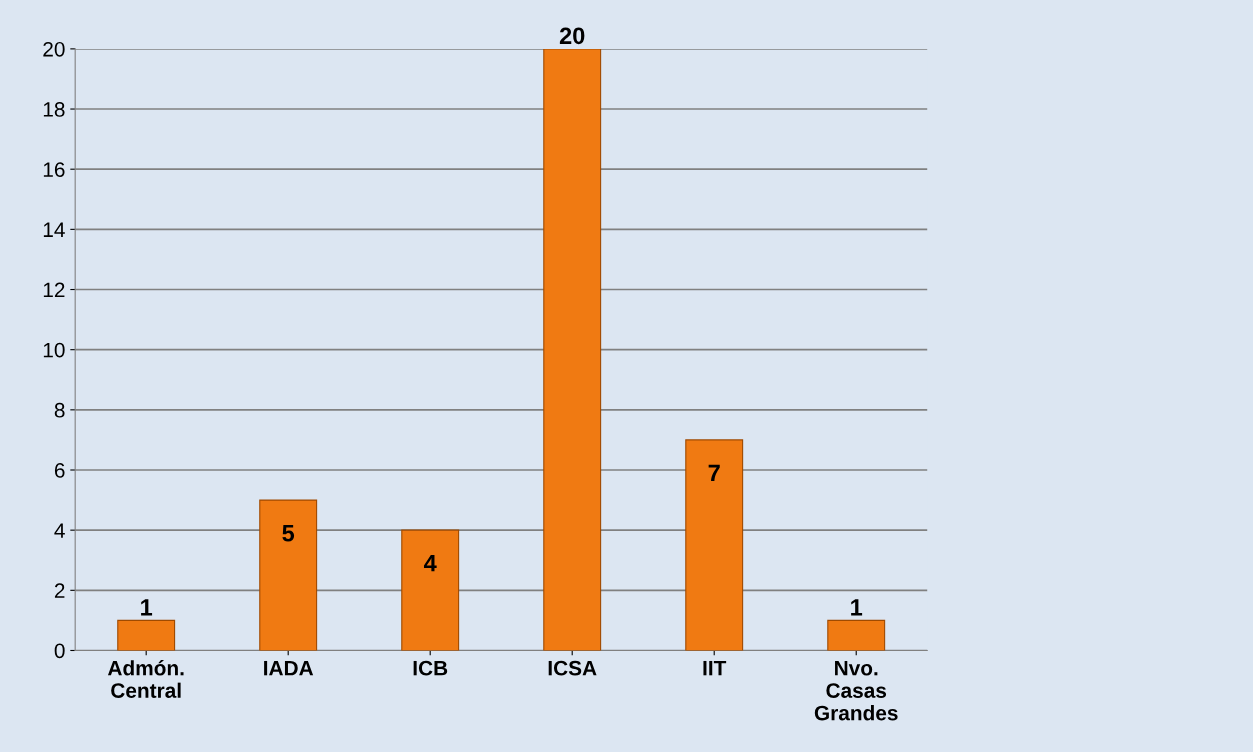  Describe the element at coordinates (54, 229) in the screenshot. I see `y-tick-label: 14` at that location.